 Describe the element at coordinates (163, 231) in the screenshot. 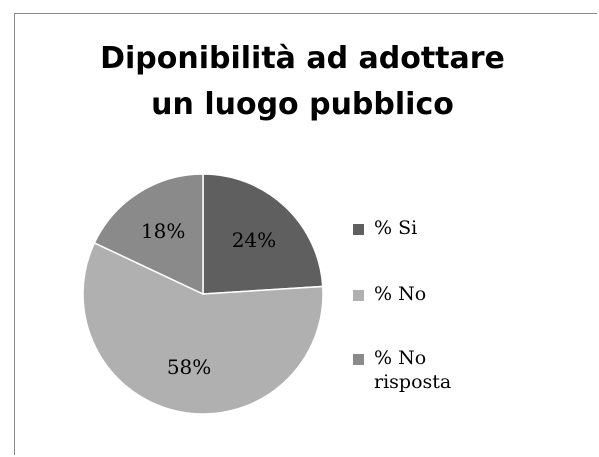

I see `data-label-no-risposta: 18%` at that location.